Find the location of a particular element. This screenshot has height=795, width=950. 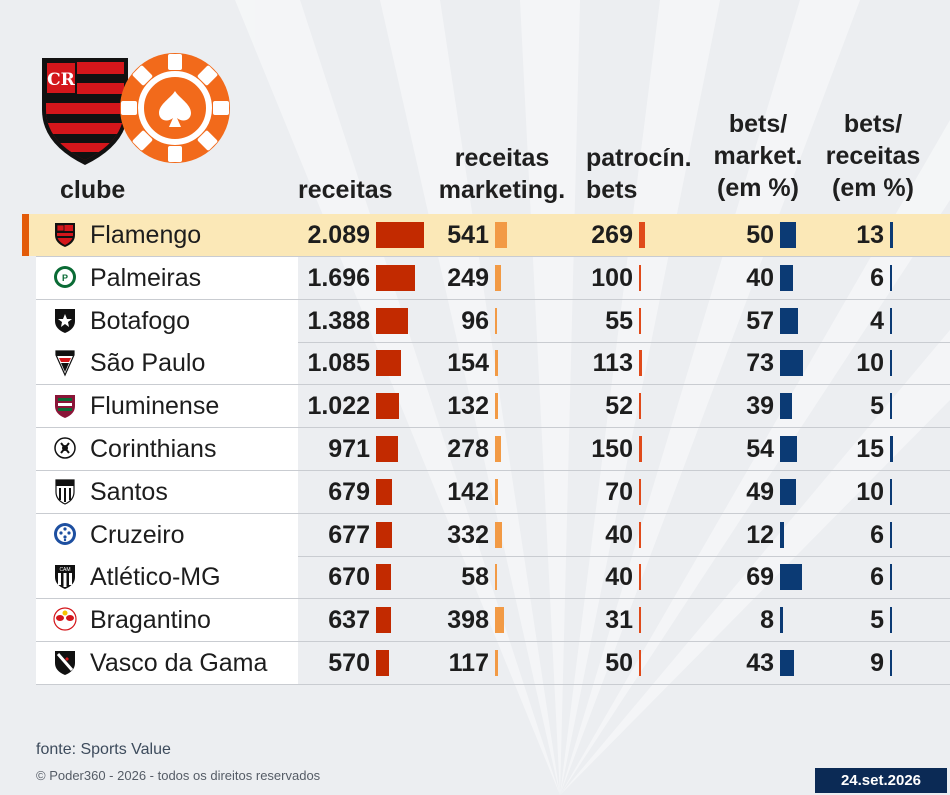

bets_market-value: 43 is located at coordinates (760, 663).